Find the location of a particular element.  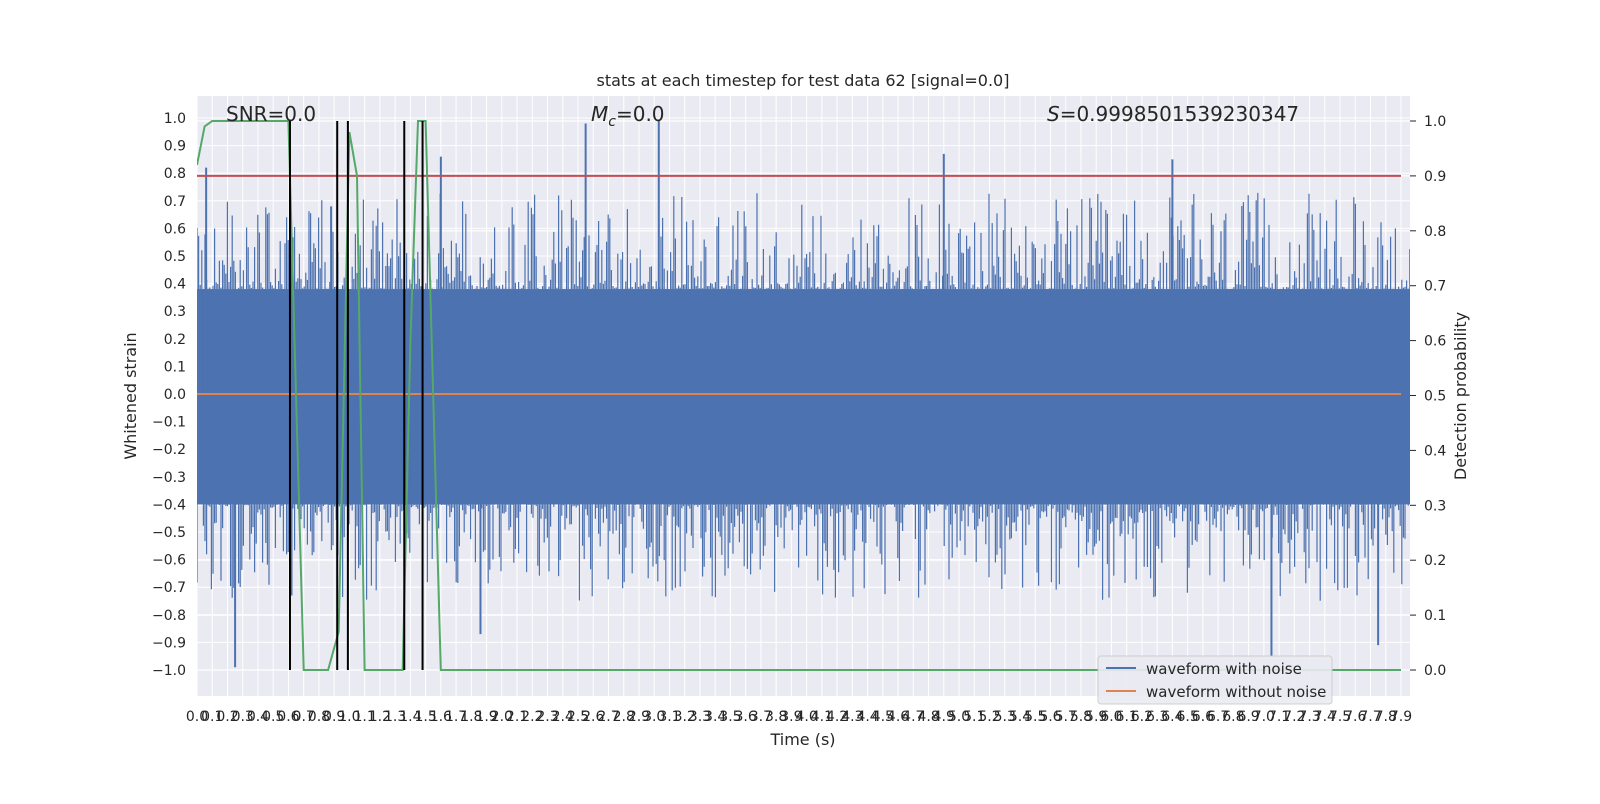

x-tick-label: 7.7 is located at coordinates (1370, 717).